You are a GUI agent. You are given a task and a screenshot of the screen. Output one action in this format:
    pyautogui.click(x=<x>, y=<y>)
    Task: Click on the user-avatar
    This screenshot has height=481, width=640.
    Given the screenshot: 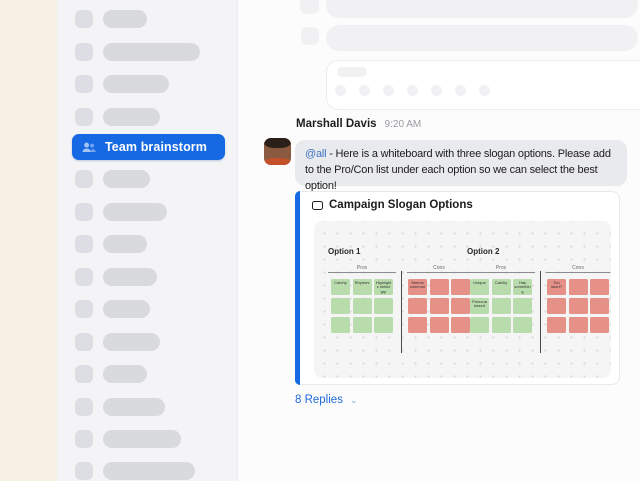 What is the action you would take?
    pyautogui.click(x=277, y=151)
    